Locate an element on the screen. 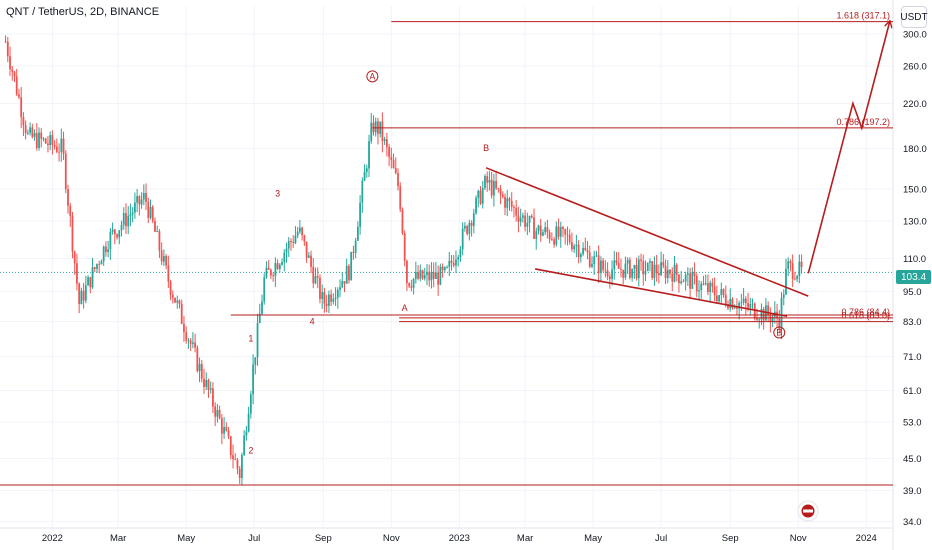 The height and width of the screenshot is (550, 932). y-tick-label: 34.0 is located at coordinates (912, 522).